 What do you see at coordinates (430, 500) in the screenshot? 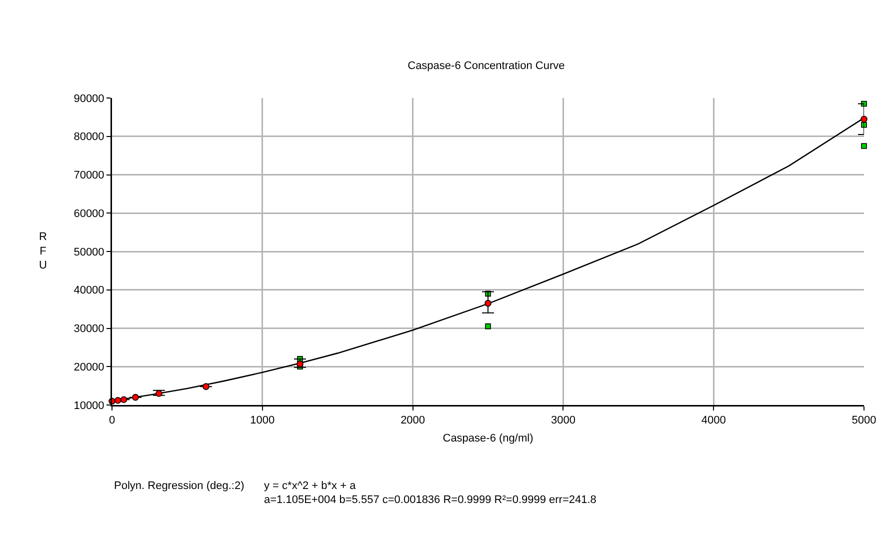
I see `text: a=1.105E+004 b=5.557 c=0.001836 R=0.9999 R²=0.9999 err=241.8` at bounding box center [430, 500].